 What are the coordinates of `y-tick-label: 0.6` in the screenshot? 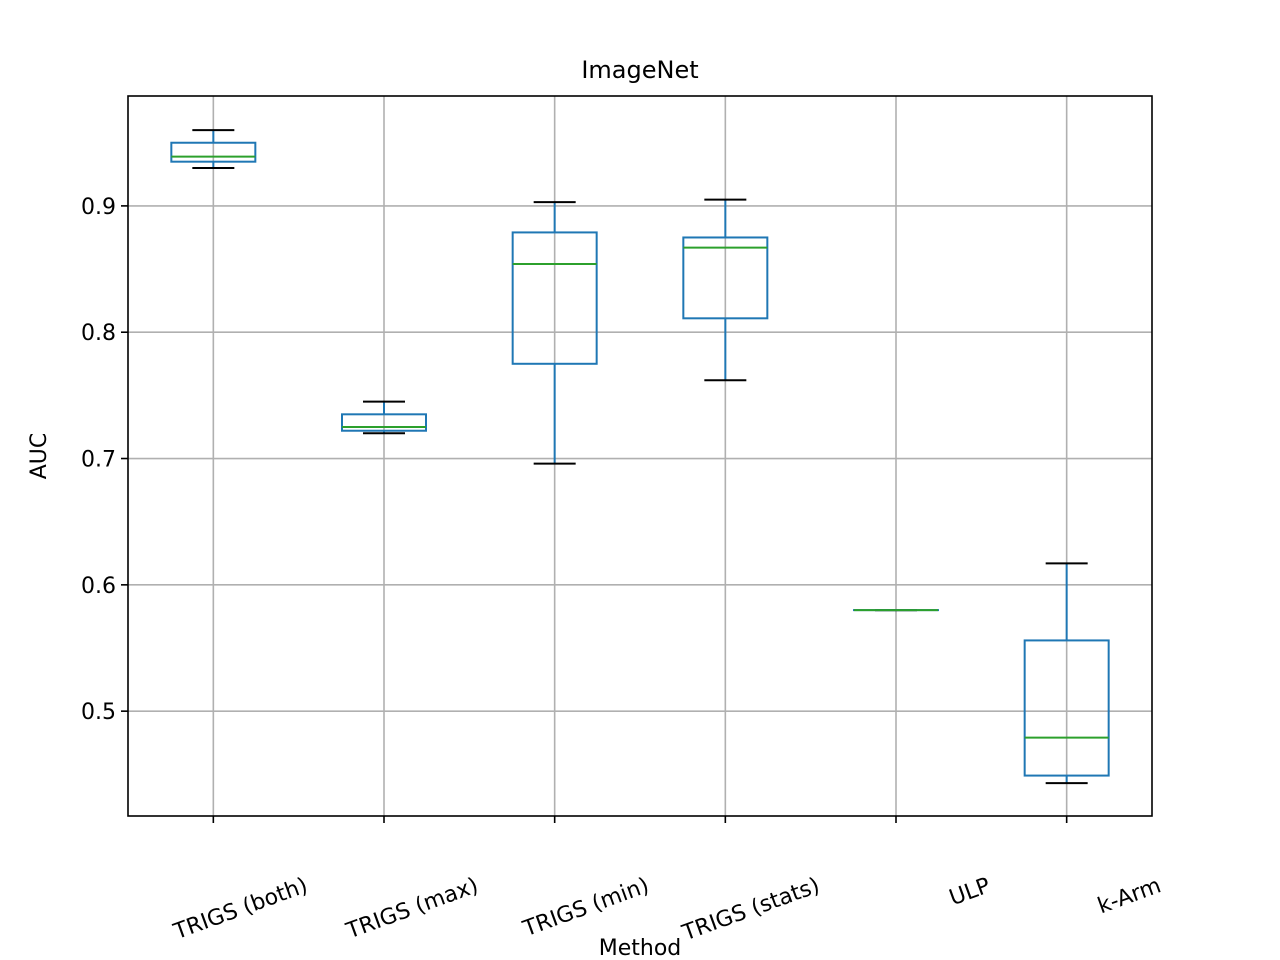 It's located at (98, 586).